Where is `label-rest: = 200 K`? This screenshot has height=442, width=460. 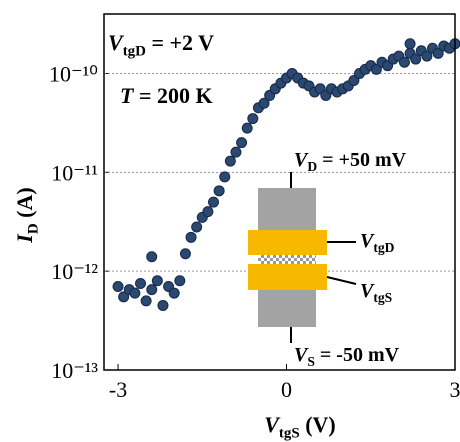
label-rest: = 200 K is located at coordinates (172, 95).